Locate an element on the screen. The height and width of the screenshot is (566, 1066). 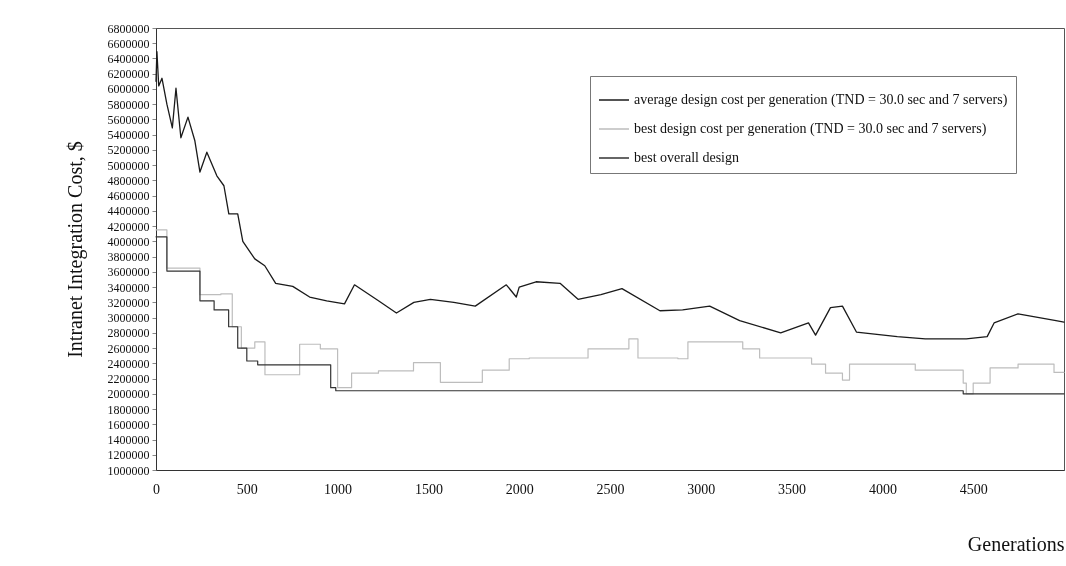
y-tick-label: 6800000 is located at coordinates (128, 28).